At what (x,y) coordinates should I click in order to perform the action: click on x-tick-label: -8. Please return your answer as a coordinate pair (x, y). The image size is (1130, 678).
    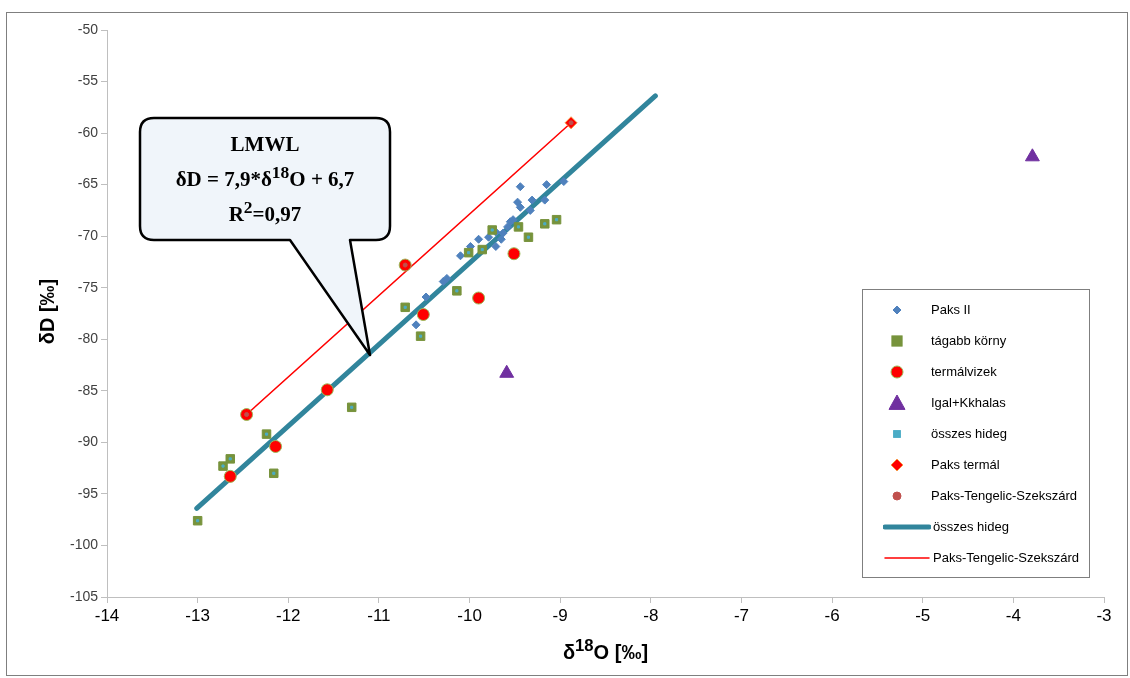
    Looking at the image, I should click on (651, 615).